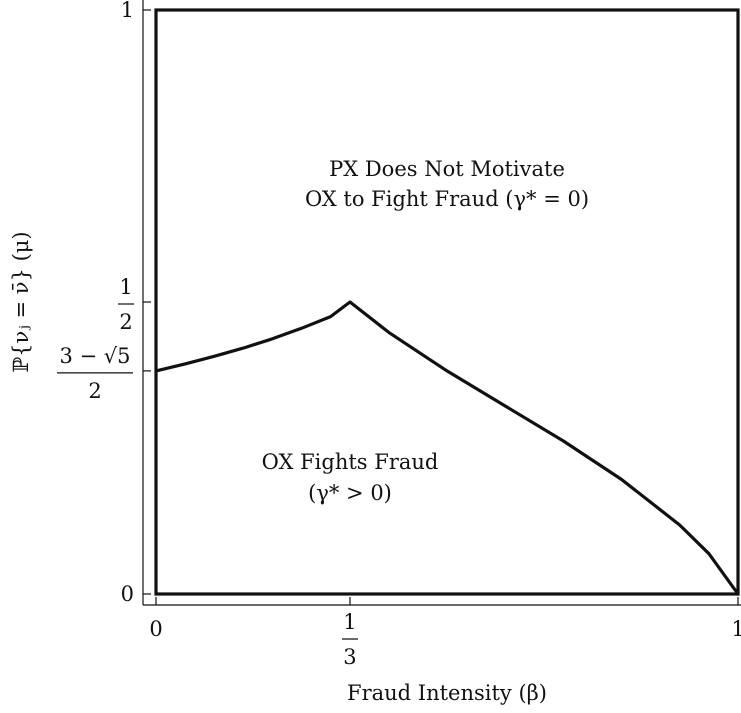 The height and width of the screenshot is (713, 741). What do you see at coordinates (350, 493) in the screenshot?
I see `lower-region-label-line2: (γ* > 0)` at bounding box center [350, 493].